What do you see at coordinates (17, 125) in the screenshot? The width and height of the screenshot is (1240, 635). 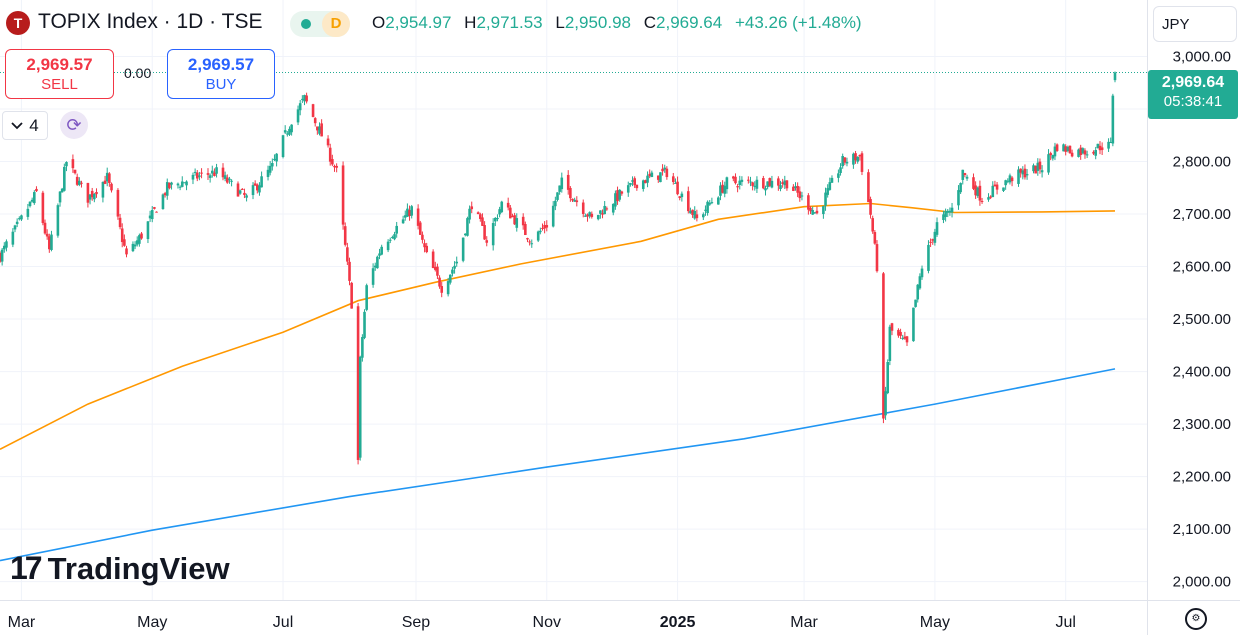 I see `chevron-down-icon` at bounding box center [17, 125].